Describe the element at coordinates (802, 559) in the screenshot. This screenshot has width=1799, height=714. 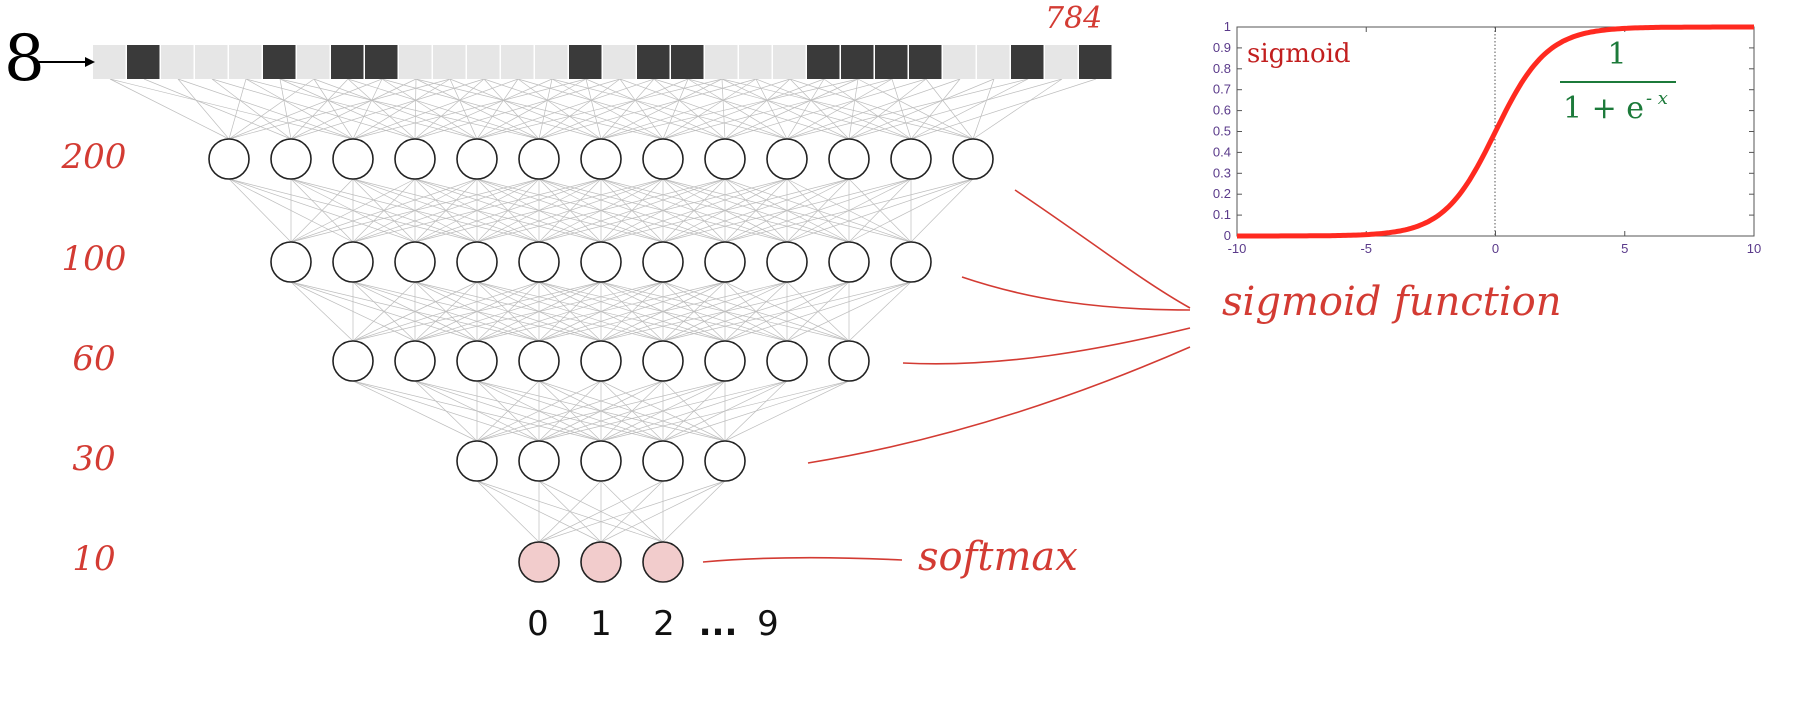
I see `connector-softmax` at that location.